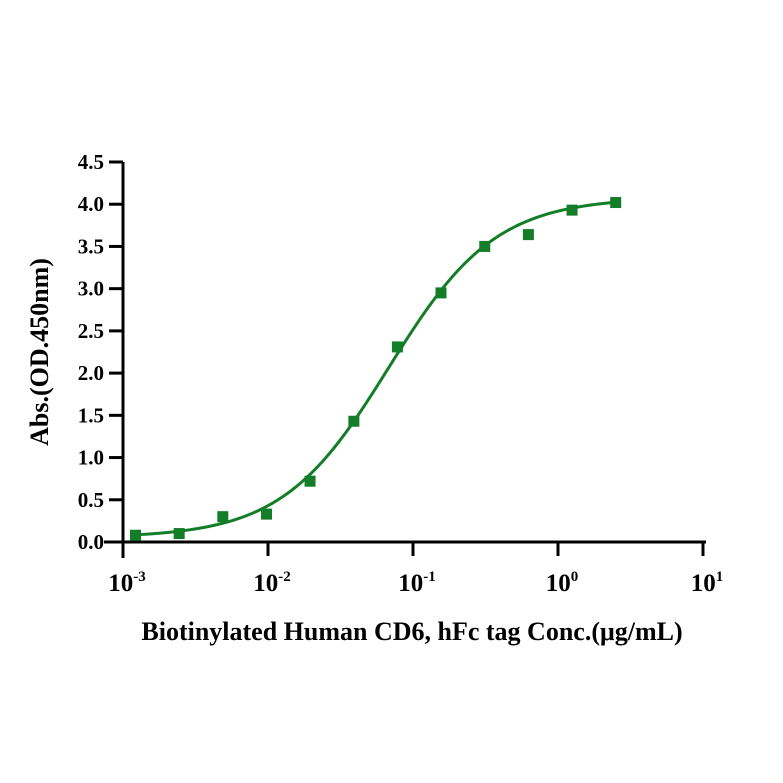 The height and width of the screenshot is (783, 783). I want to click on y-tick-label: 1.5, so click(91, 415).